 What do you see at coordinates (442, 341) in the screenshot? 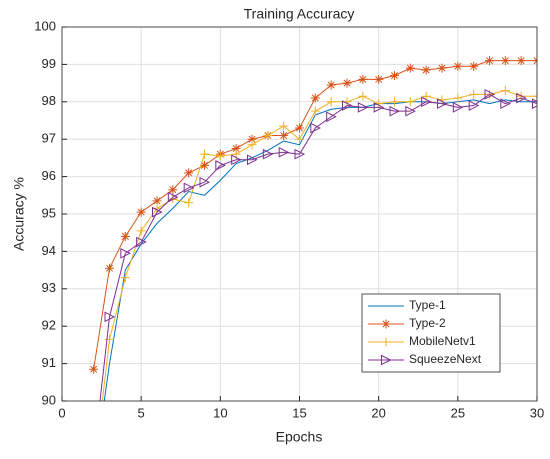
I see `legend-label: MobileNetv1` at bounding box center [442, 341].